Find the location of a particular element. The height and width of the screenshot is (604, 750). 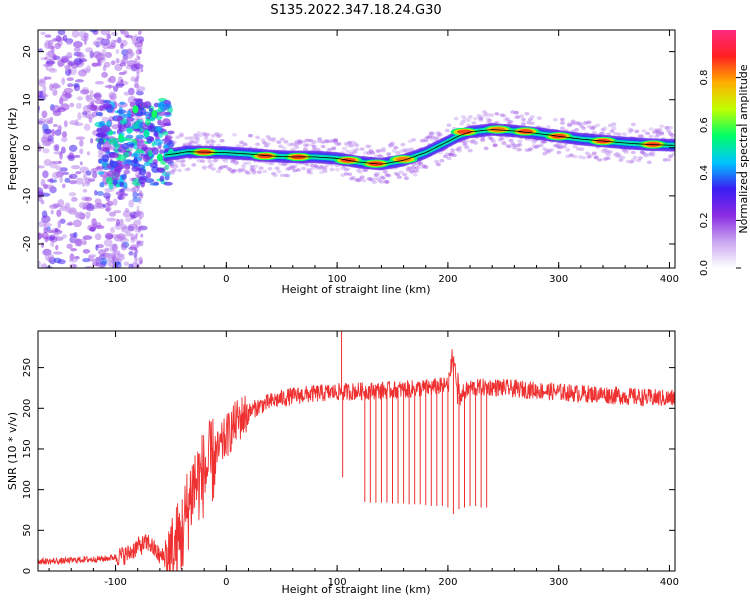

spectrogram-x-tick-label: 200 is located at coordinates (447, 279).